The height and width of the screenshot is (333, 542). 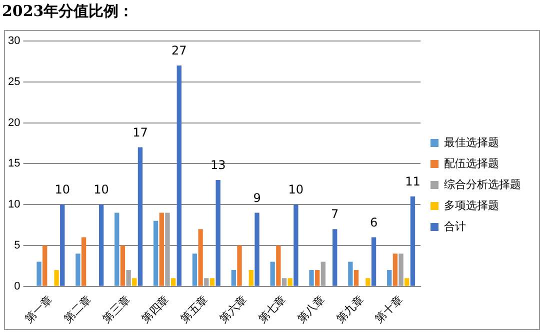 What do you see at coordinates (179, 51) in the screenshot?
I see `data-label: 27` at bounding box center [179, 51].